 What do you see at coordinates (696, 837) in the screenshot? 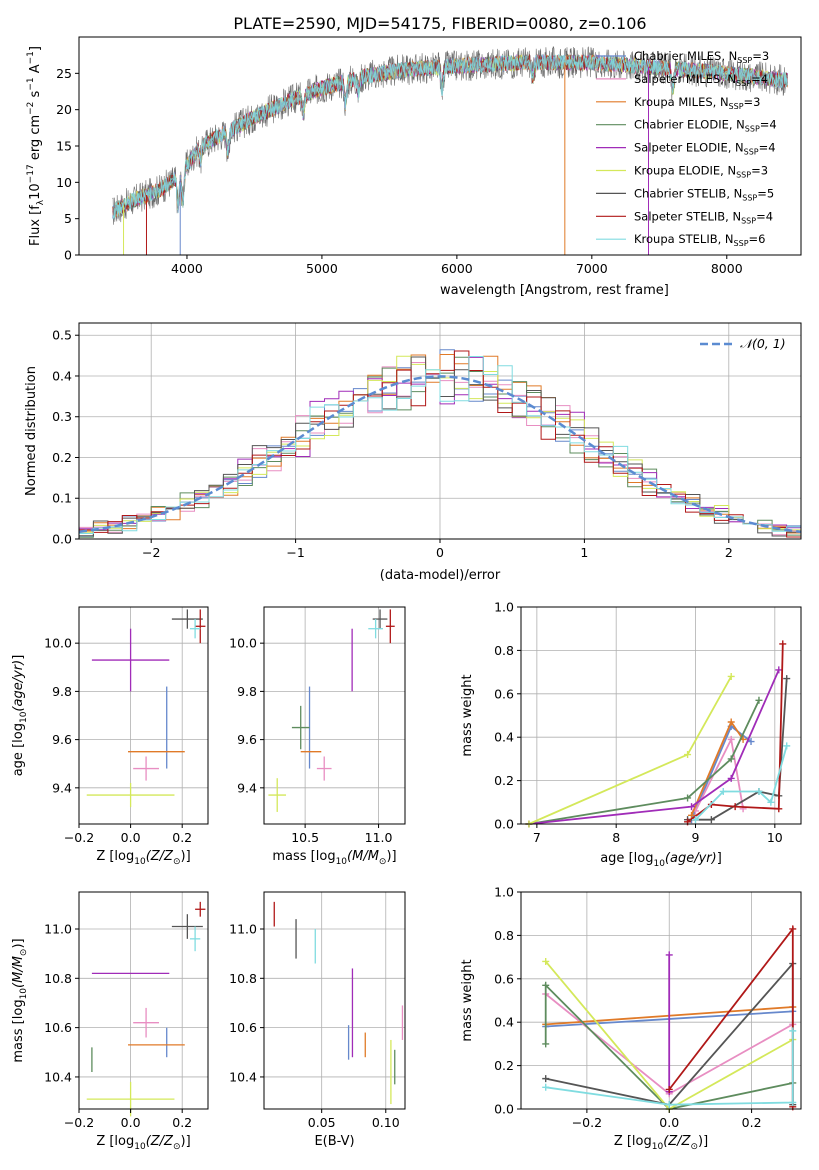
I see `x-tick-label: 9` at bounding box center [696, 837].